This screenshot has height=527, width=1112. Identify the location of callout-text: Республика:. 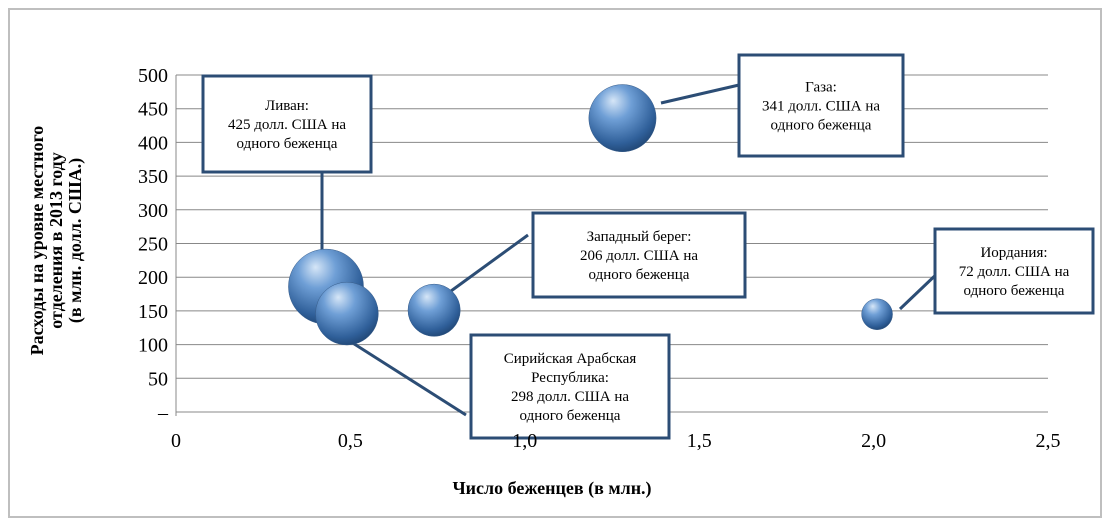
(570, 378).